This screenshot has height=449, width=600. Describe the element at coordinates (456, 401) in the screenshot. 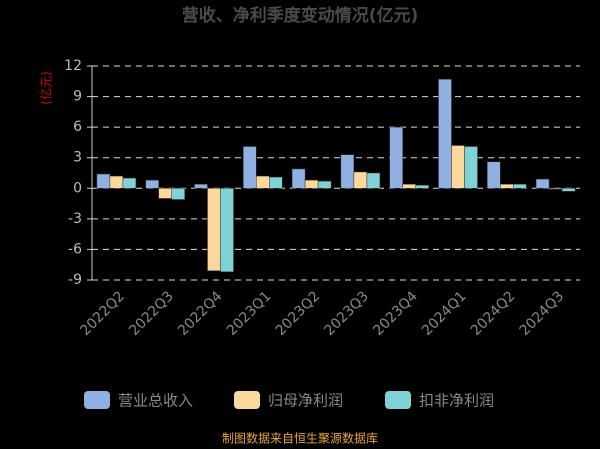

I see `legend-label: 扣非净利润` at that location.